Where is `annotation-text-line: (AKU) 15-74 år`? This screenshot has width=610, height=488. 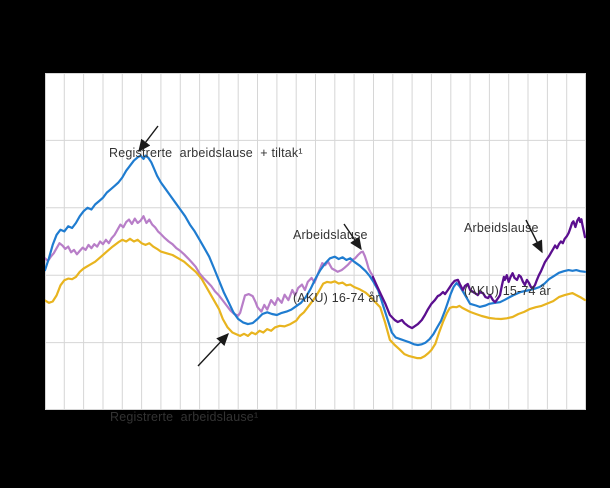
annotation-text-line: (AKU) 15-74 år is located at coordinates (507, 291).